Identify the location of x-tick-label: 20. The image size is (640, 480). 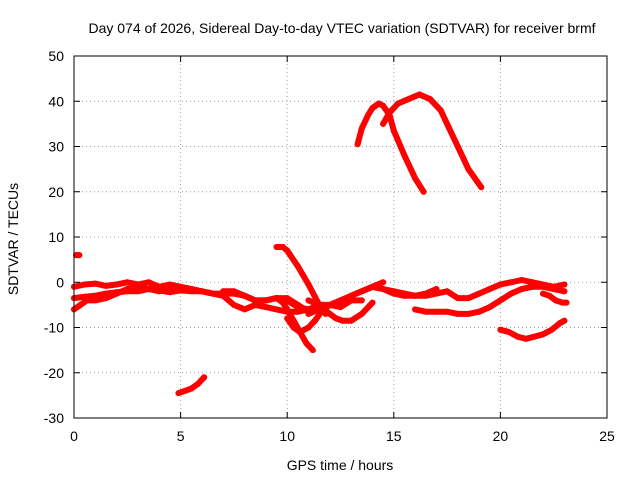
(501, 436).